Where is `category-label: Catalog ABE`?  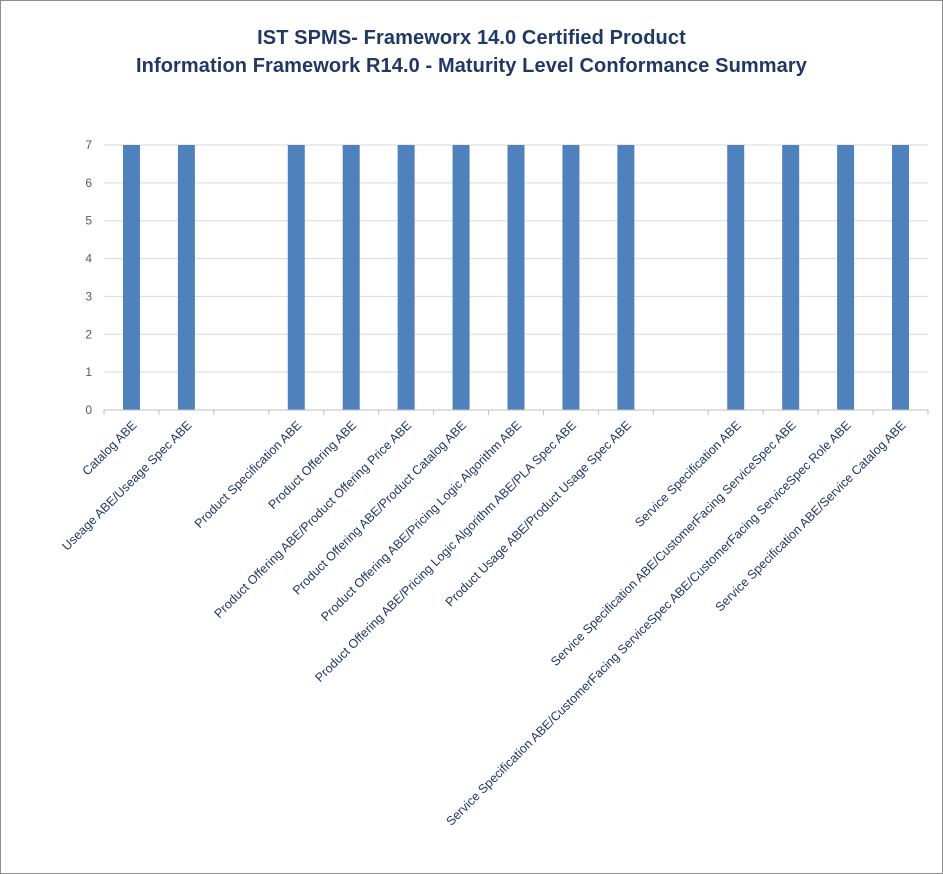
category-label: Catalog ABE is located at coordinates (110, 448).